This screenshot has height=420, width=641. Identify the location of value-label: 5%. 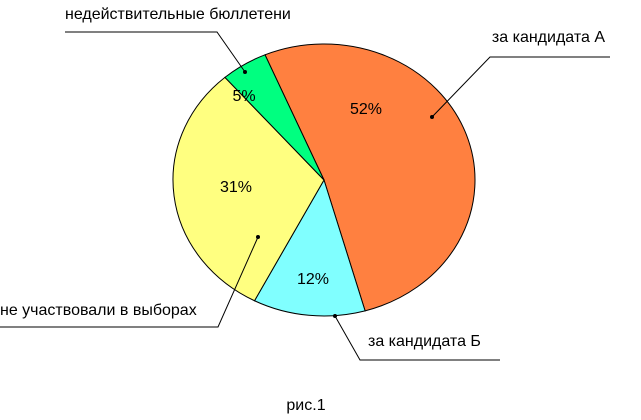
(243, 96).